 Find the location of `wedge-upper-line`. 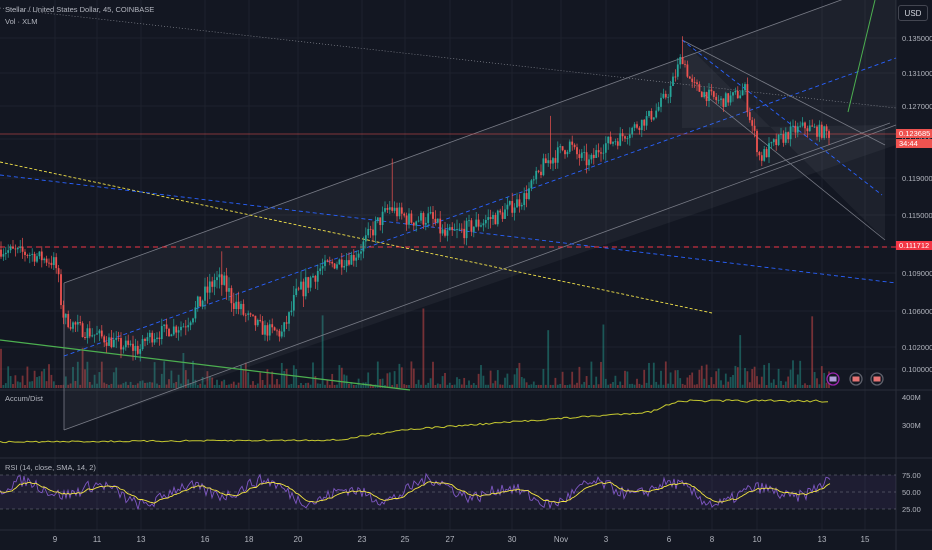

wedge-upper-line is located at coordinates (783, 92).